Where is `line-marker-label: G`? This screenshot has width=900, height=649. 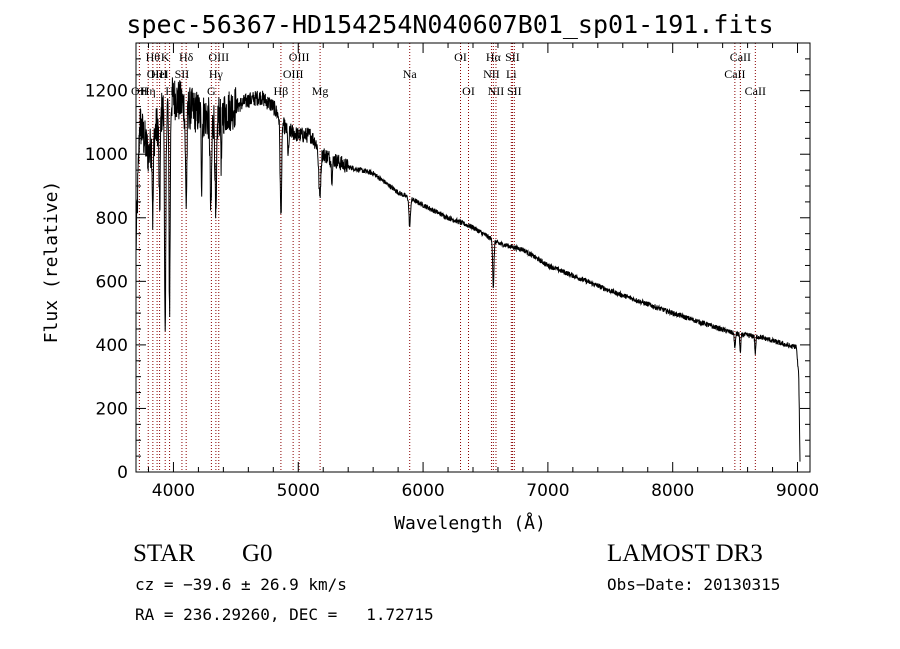
line-marker-label: G is located at coordinates (211, 91).